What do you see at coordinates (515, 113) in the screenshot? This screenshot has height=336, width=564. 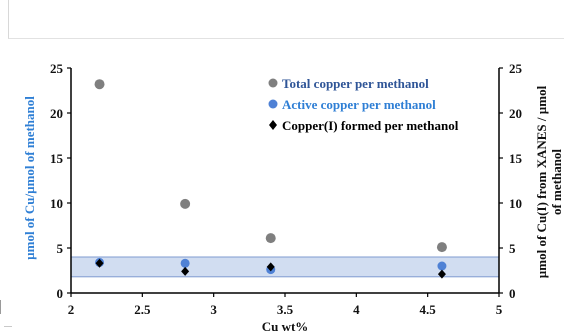 I see `right-y-tick-label: 20` at bounding box center [515, 113].